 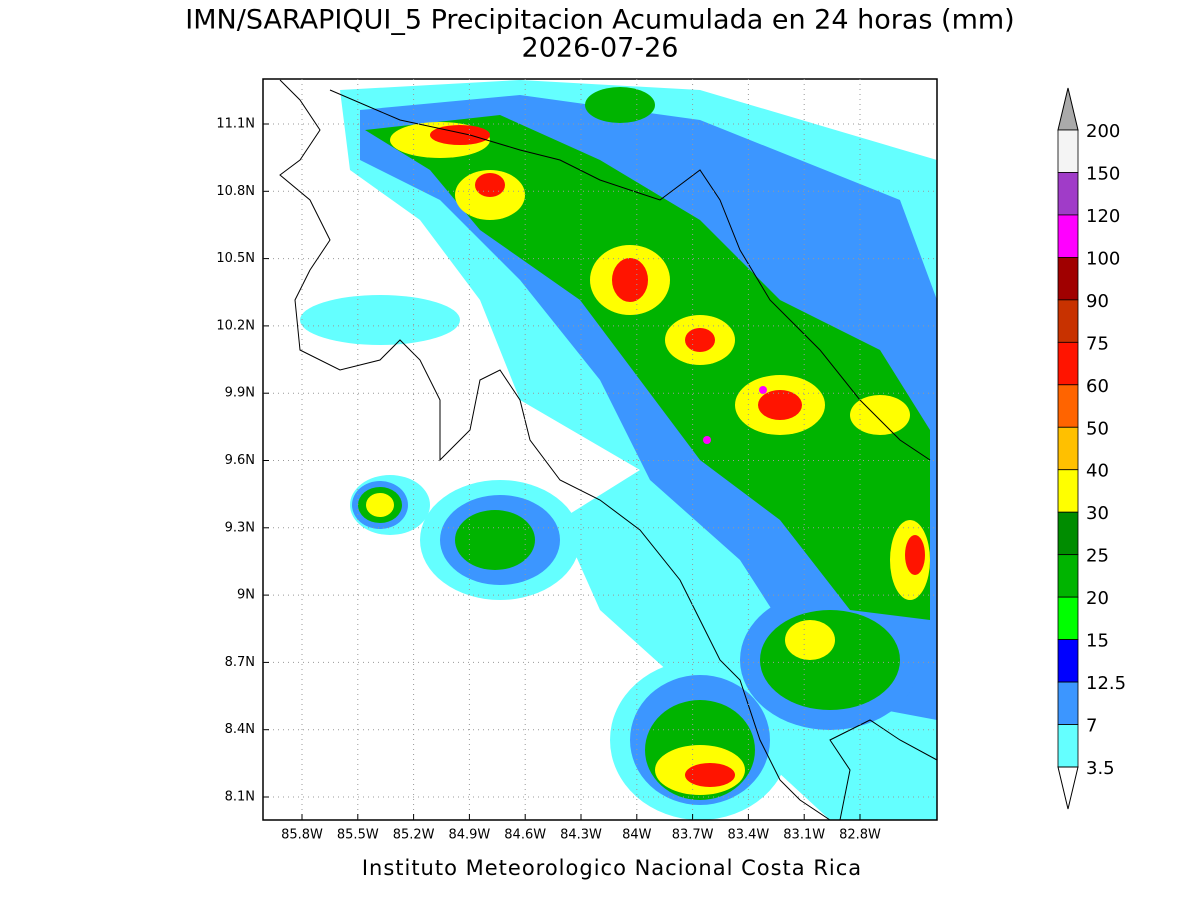 I want to click on lat-tick-label: 10.8N, so click(x=235, y=191).